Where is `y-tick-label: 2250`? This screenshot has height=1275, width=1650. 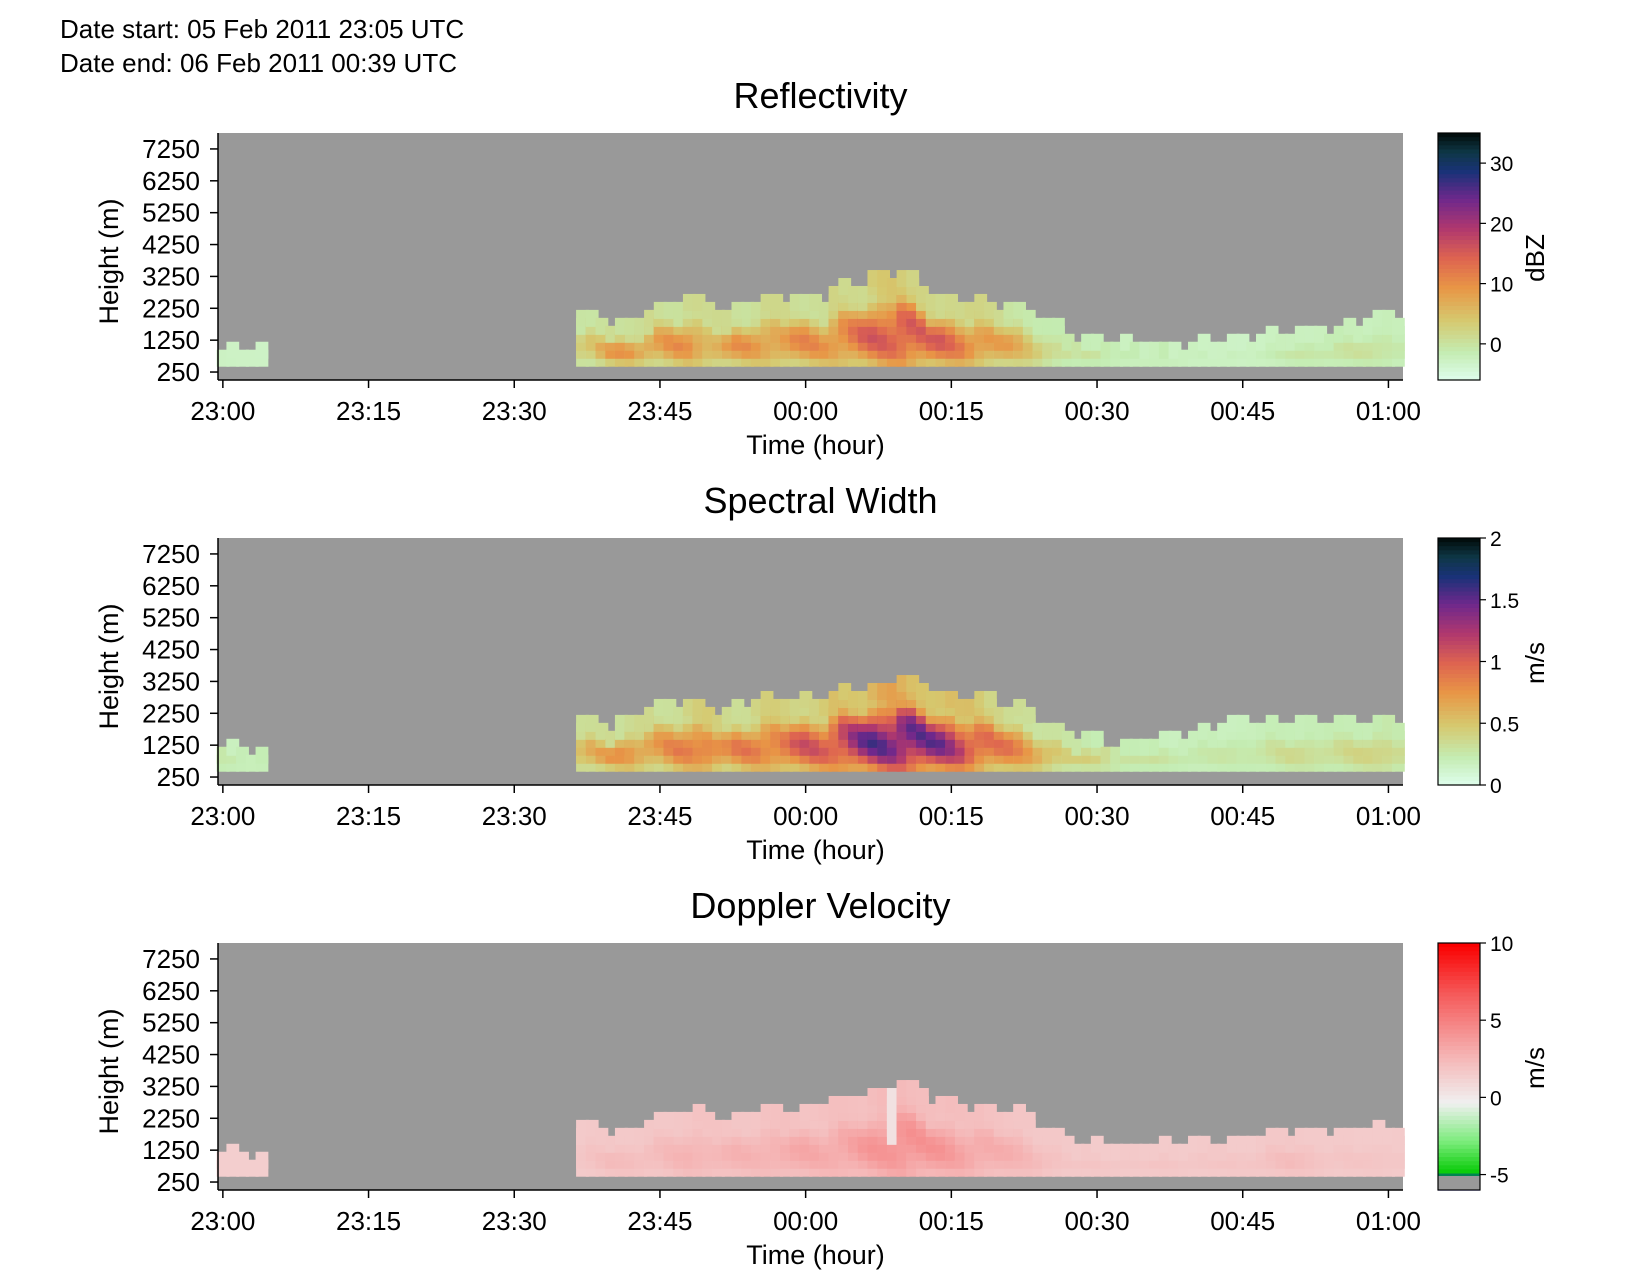 y-tick-label: 2250 is located at coordinates (171, 713).